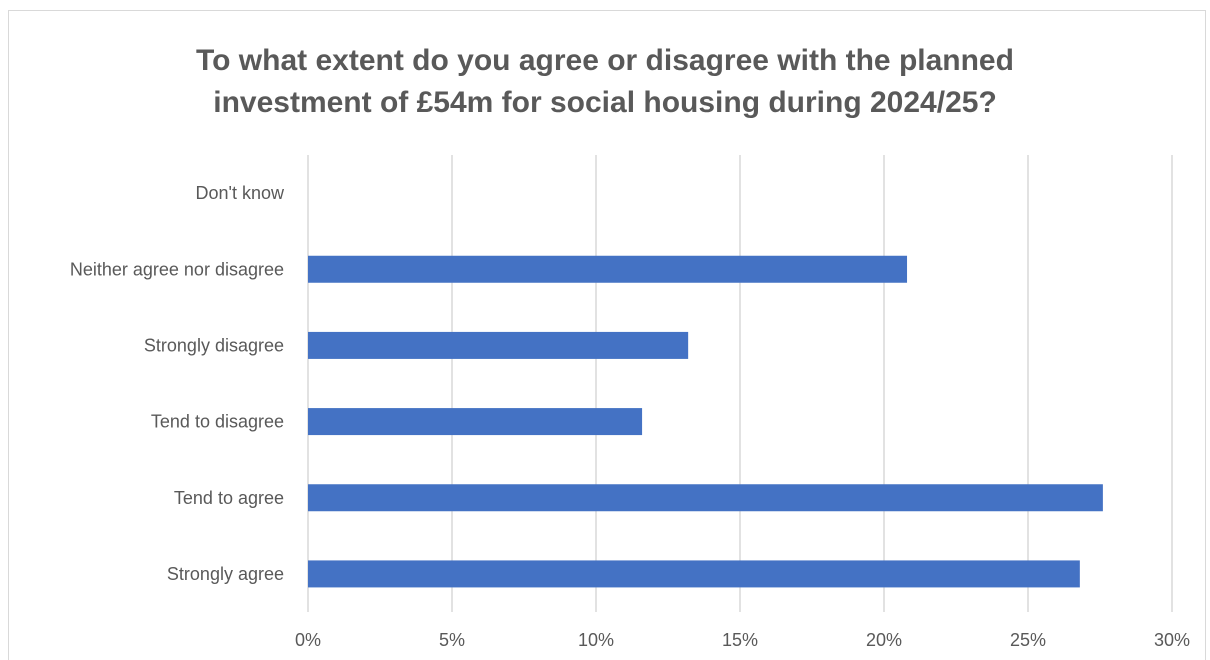 The image size is (1210, 660). I want to click on x-tick-label: 0%, so click(308, 640).